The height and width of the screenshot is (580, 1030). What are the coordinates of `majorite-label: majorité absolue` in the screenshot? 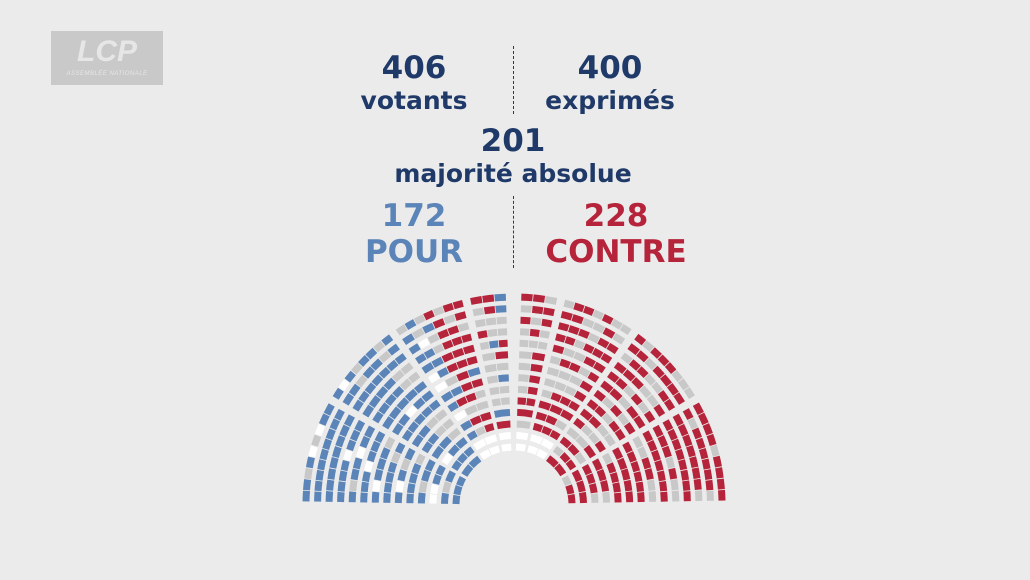 It's located at (513, 173).